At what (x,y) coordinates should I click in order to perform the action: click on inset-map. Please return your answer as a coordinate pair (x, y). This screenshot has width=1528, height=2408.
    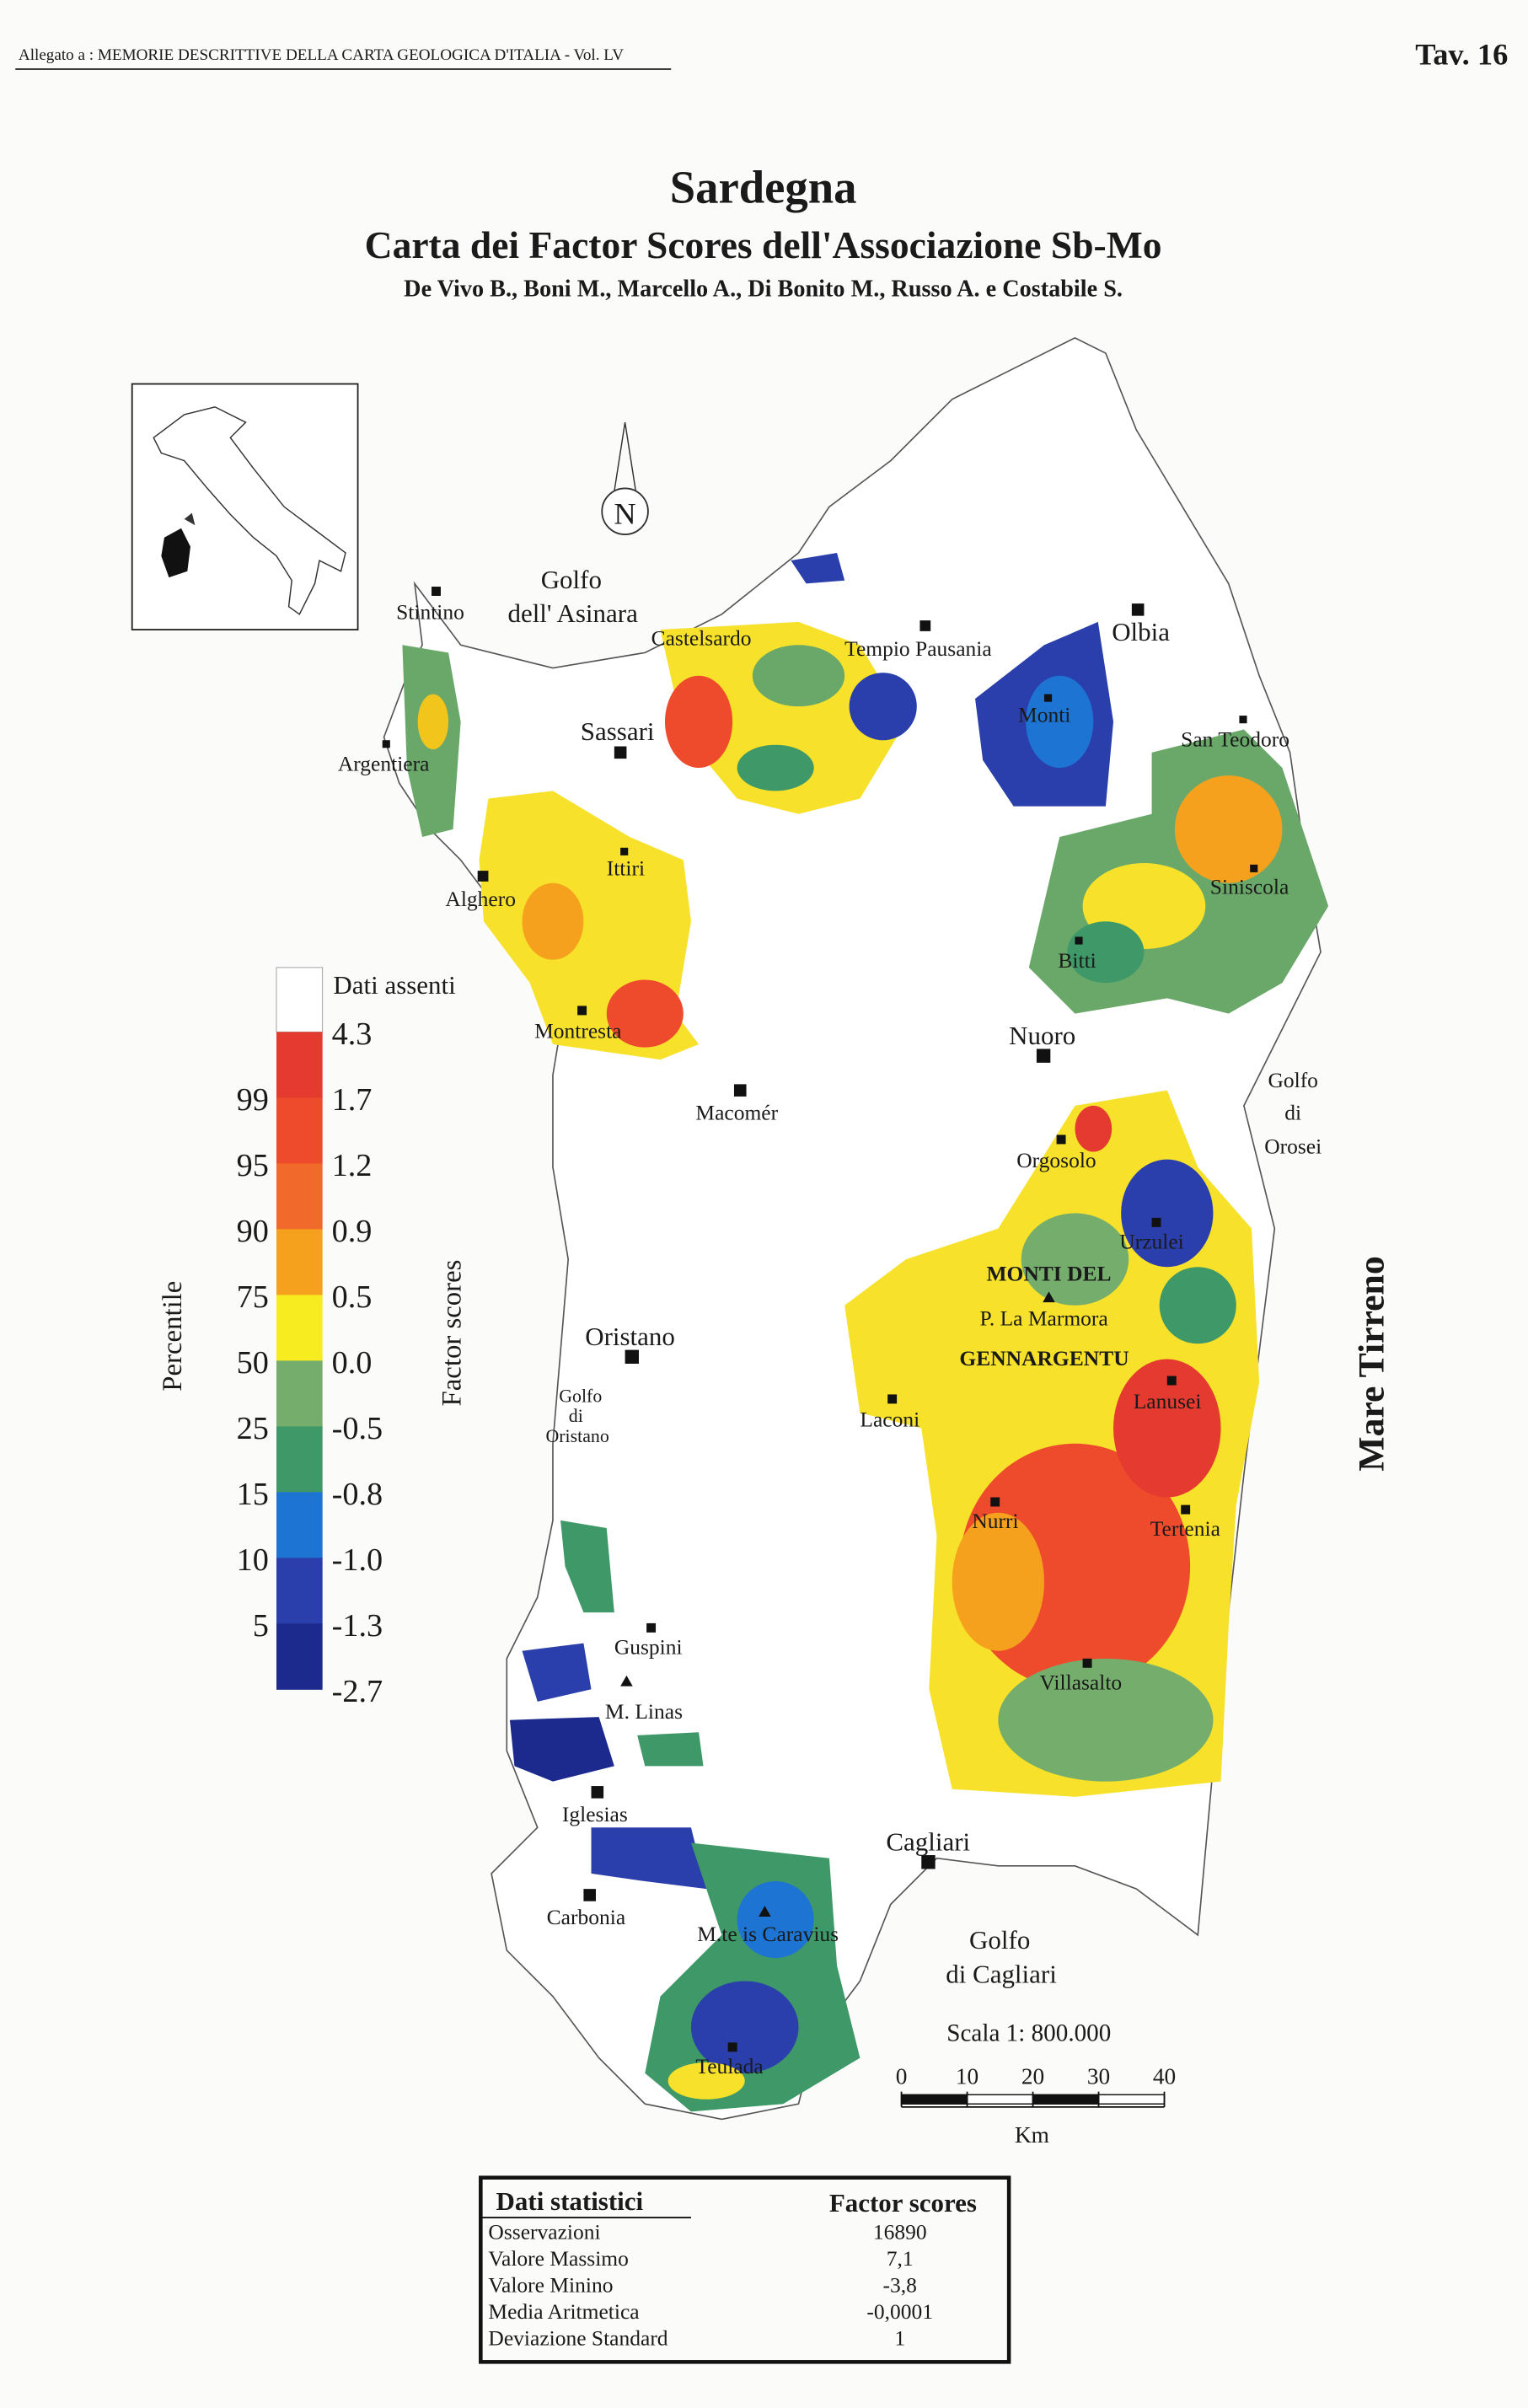
    Looking at the image, I should click on (245, 507).